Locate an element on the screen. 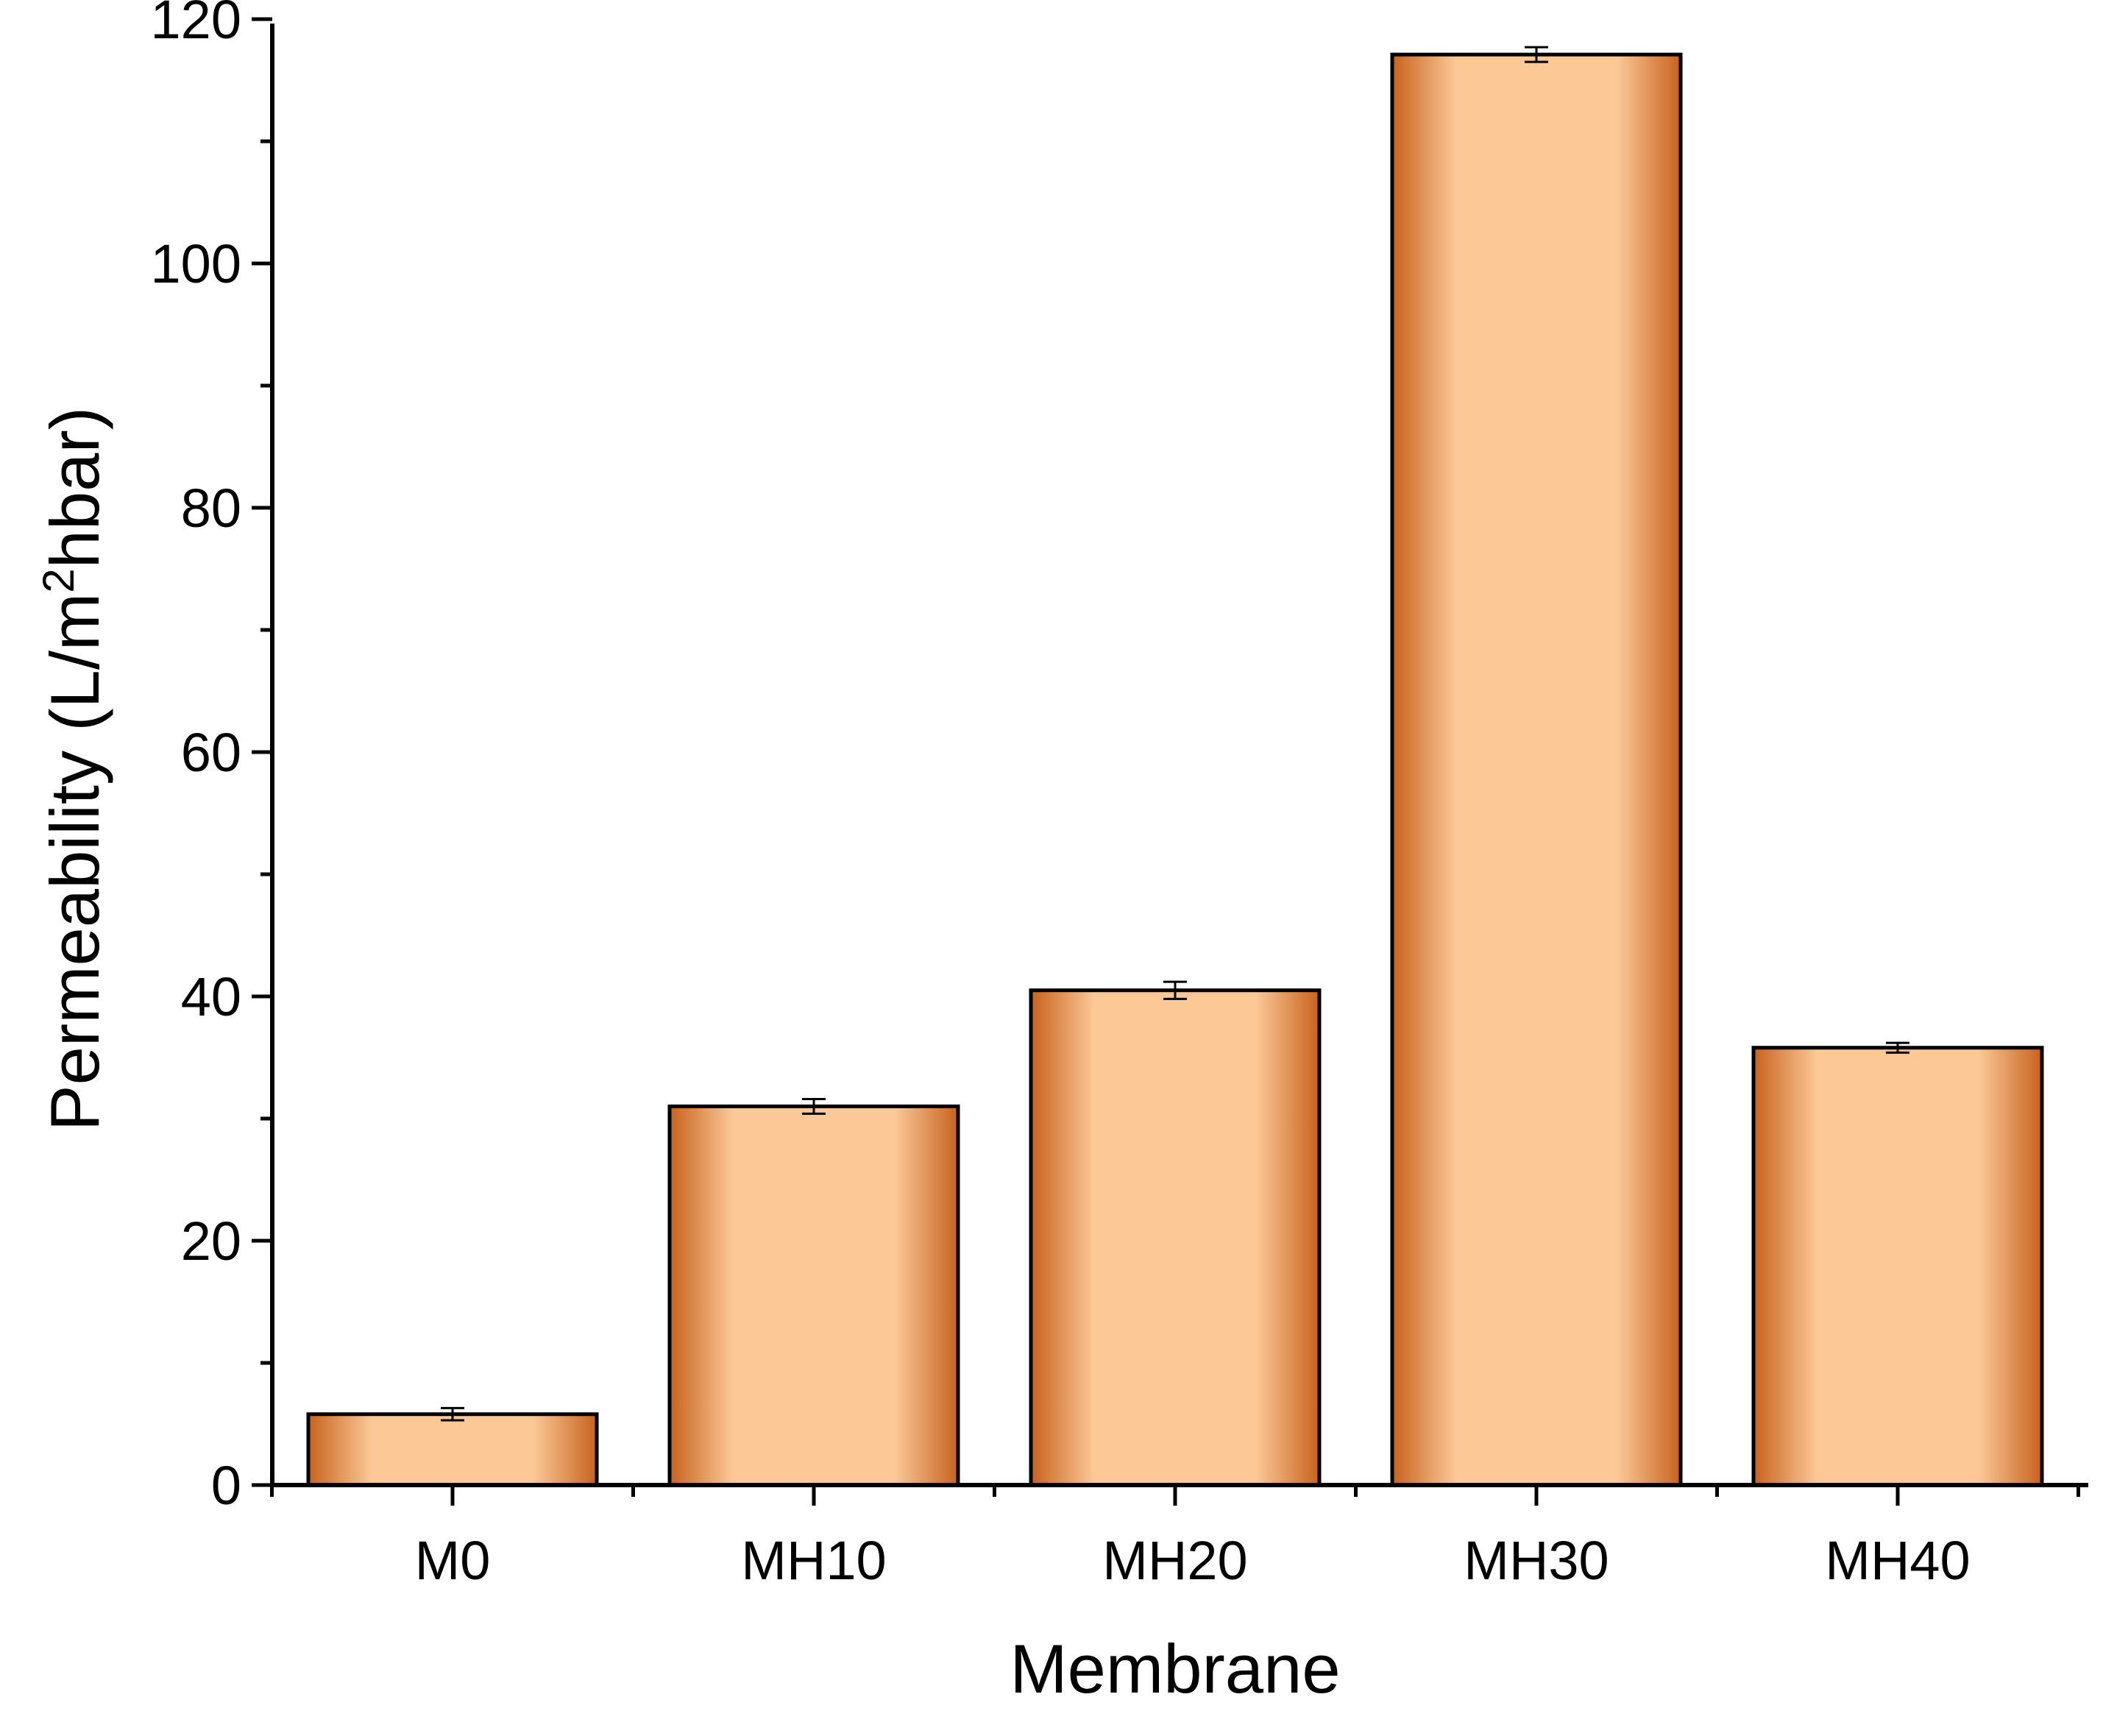  bar-mh10 is located at coordinates (814, 1295).